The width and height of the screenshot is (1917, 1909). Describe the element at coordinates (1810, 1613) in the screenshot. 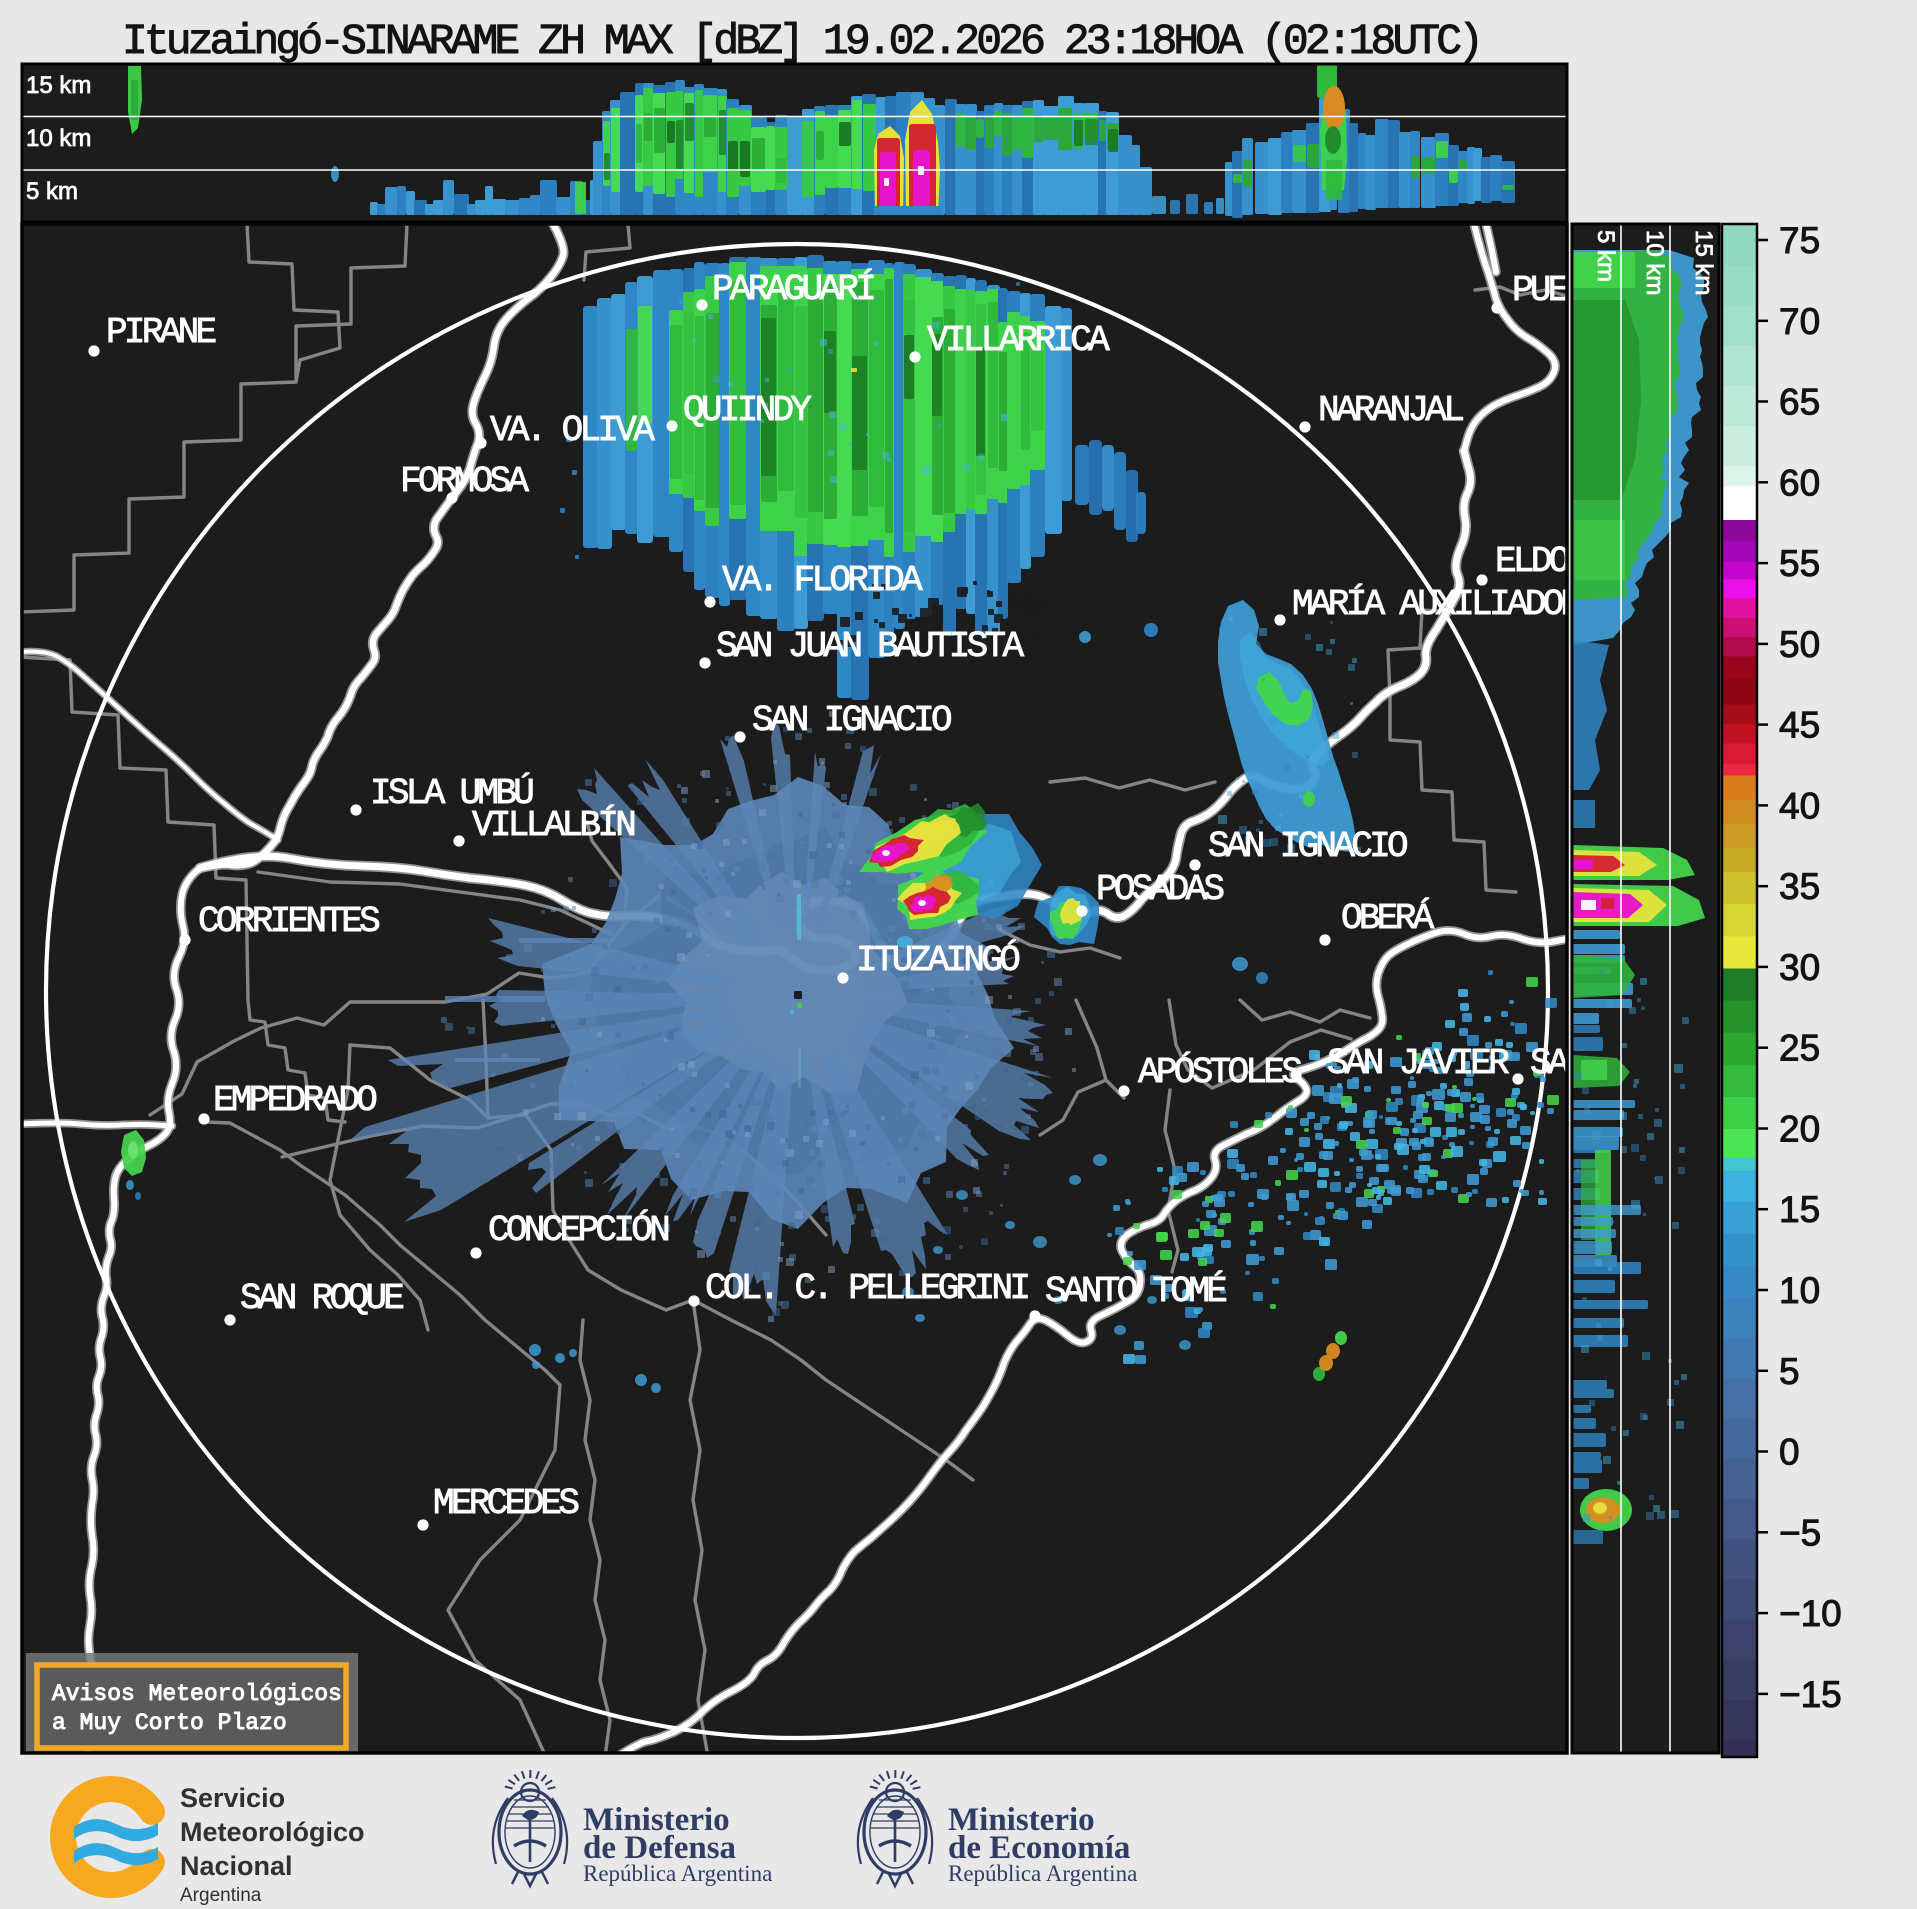

I see `svg-text: −10` at that location.